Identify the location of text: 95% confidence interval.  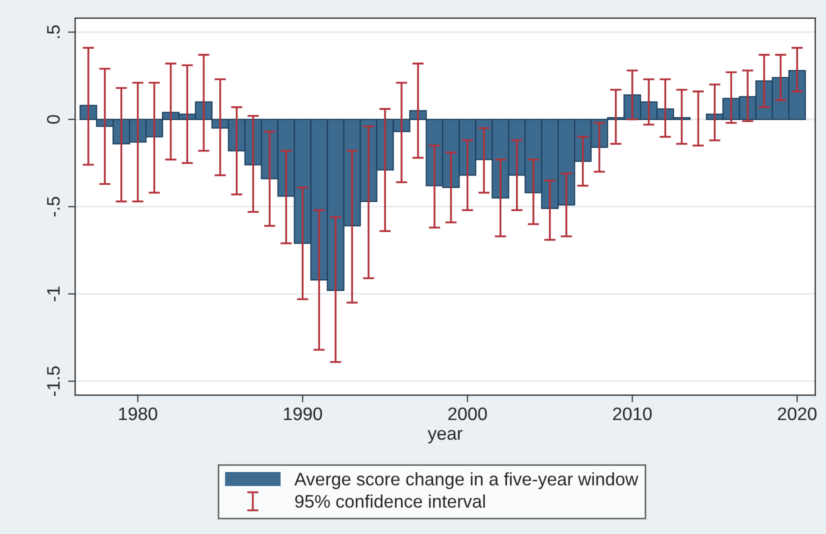
(390, 501).